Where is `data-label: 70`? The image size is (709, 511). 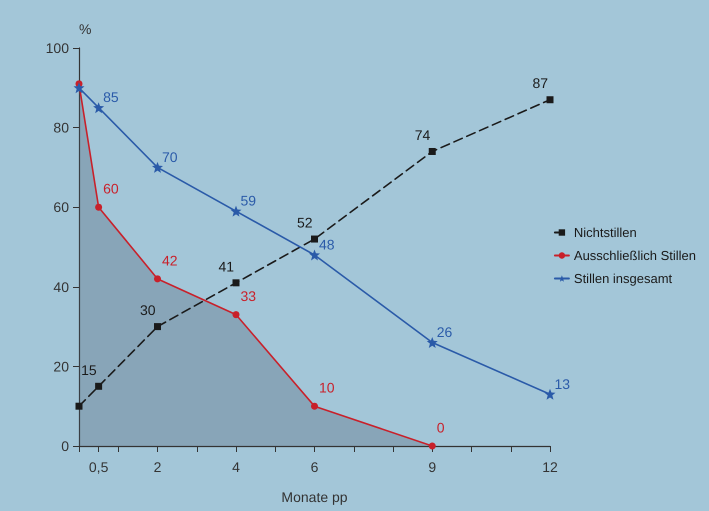 data-label: 70 is located at coordinates (170, 156).